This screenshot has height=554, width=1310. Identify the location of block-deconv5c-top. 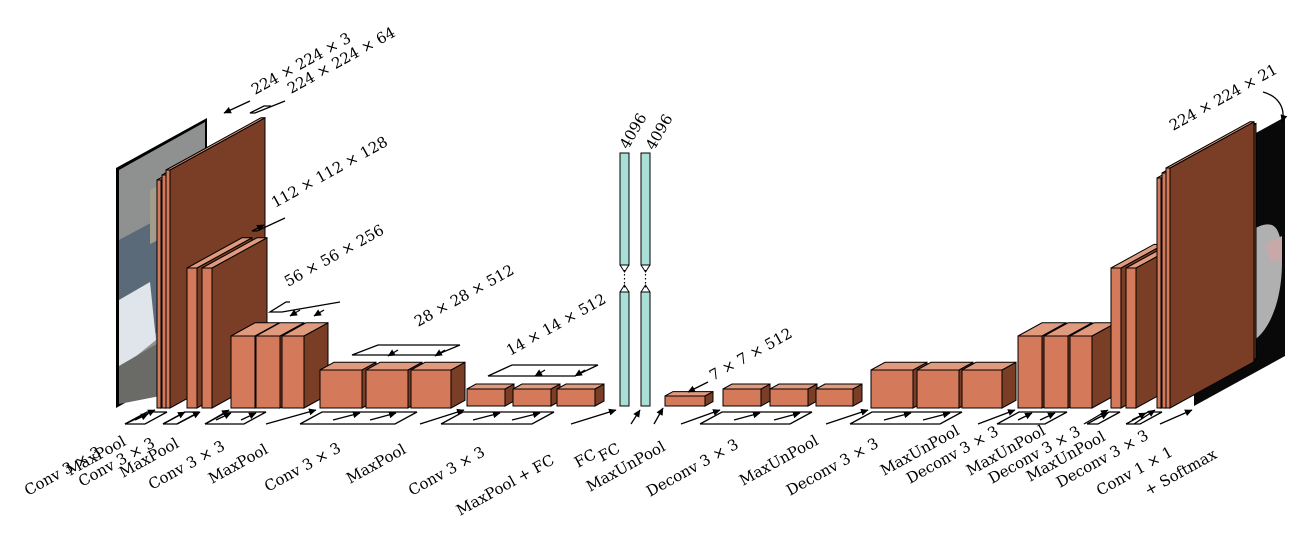
(839, 386).